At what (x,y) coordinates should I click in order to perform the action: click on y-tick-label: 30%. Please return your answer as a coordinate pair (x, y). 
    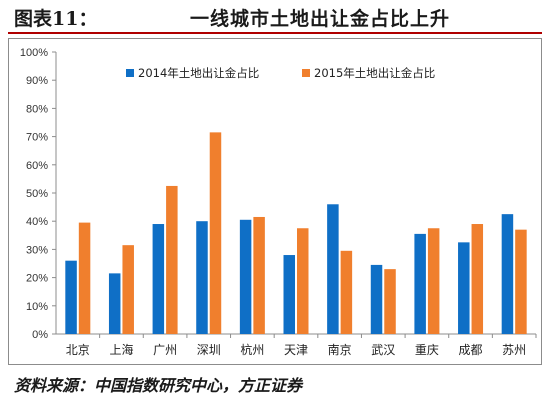
    Looking at the image, I should click on (37, 250).